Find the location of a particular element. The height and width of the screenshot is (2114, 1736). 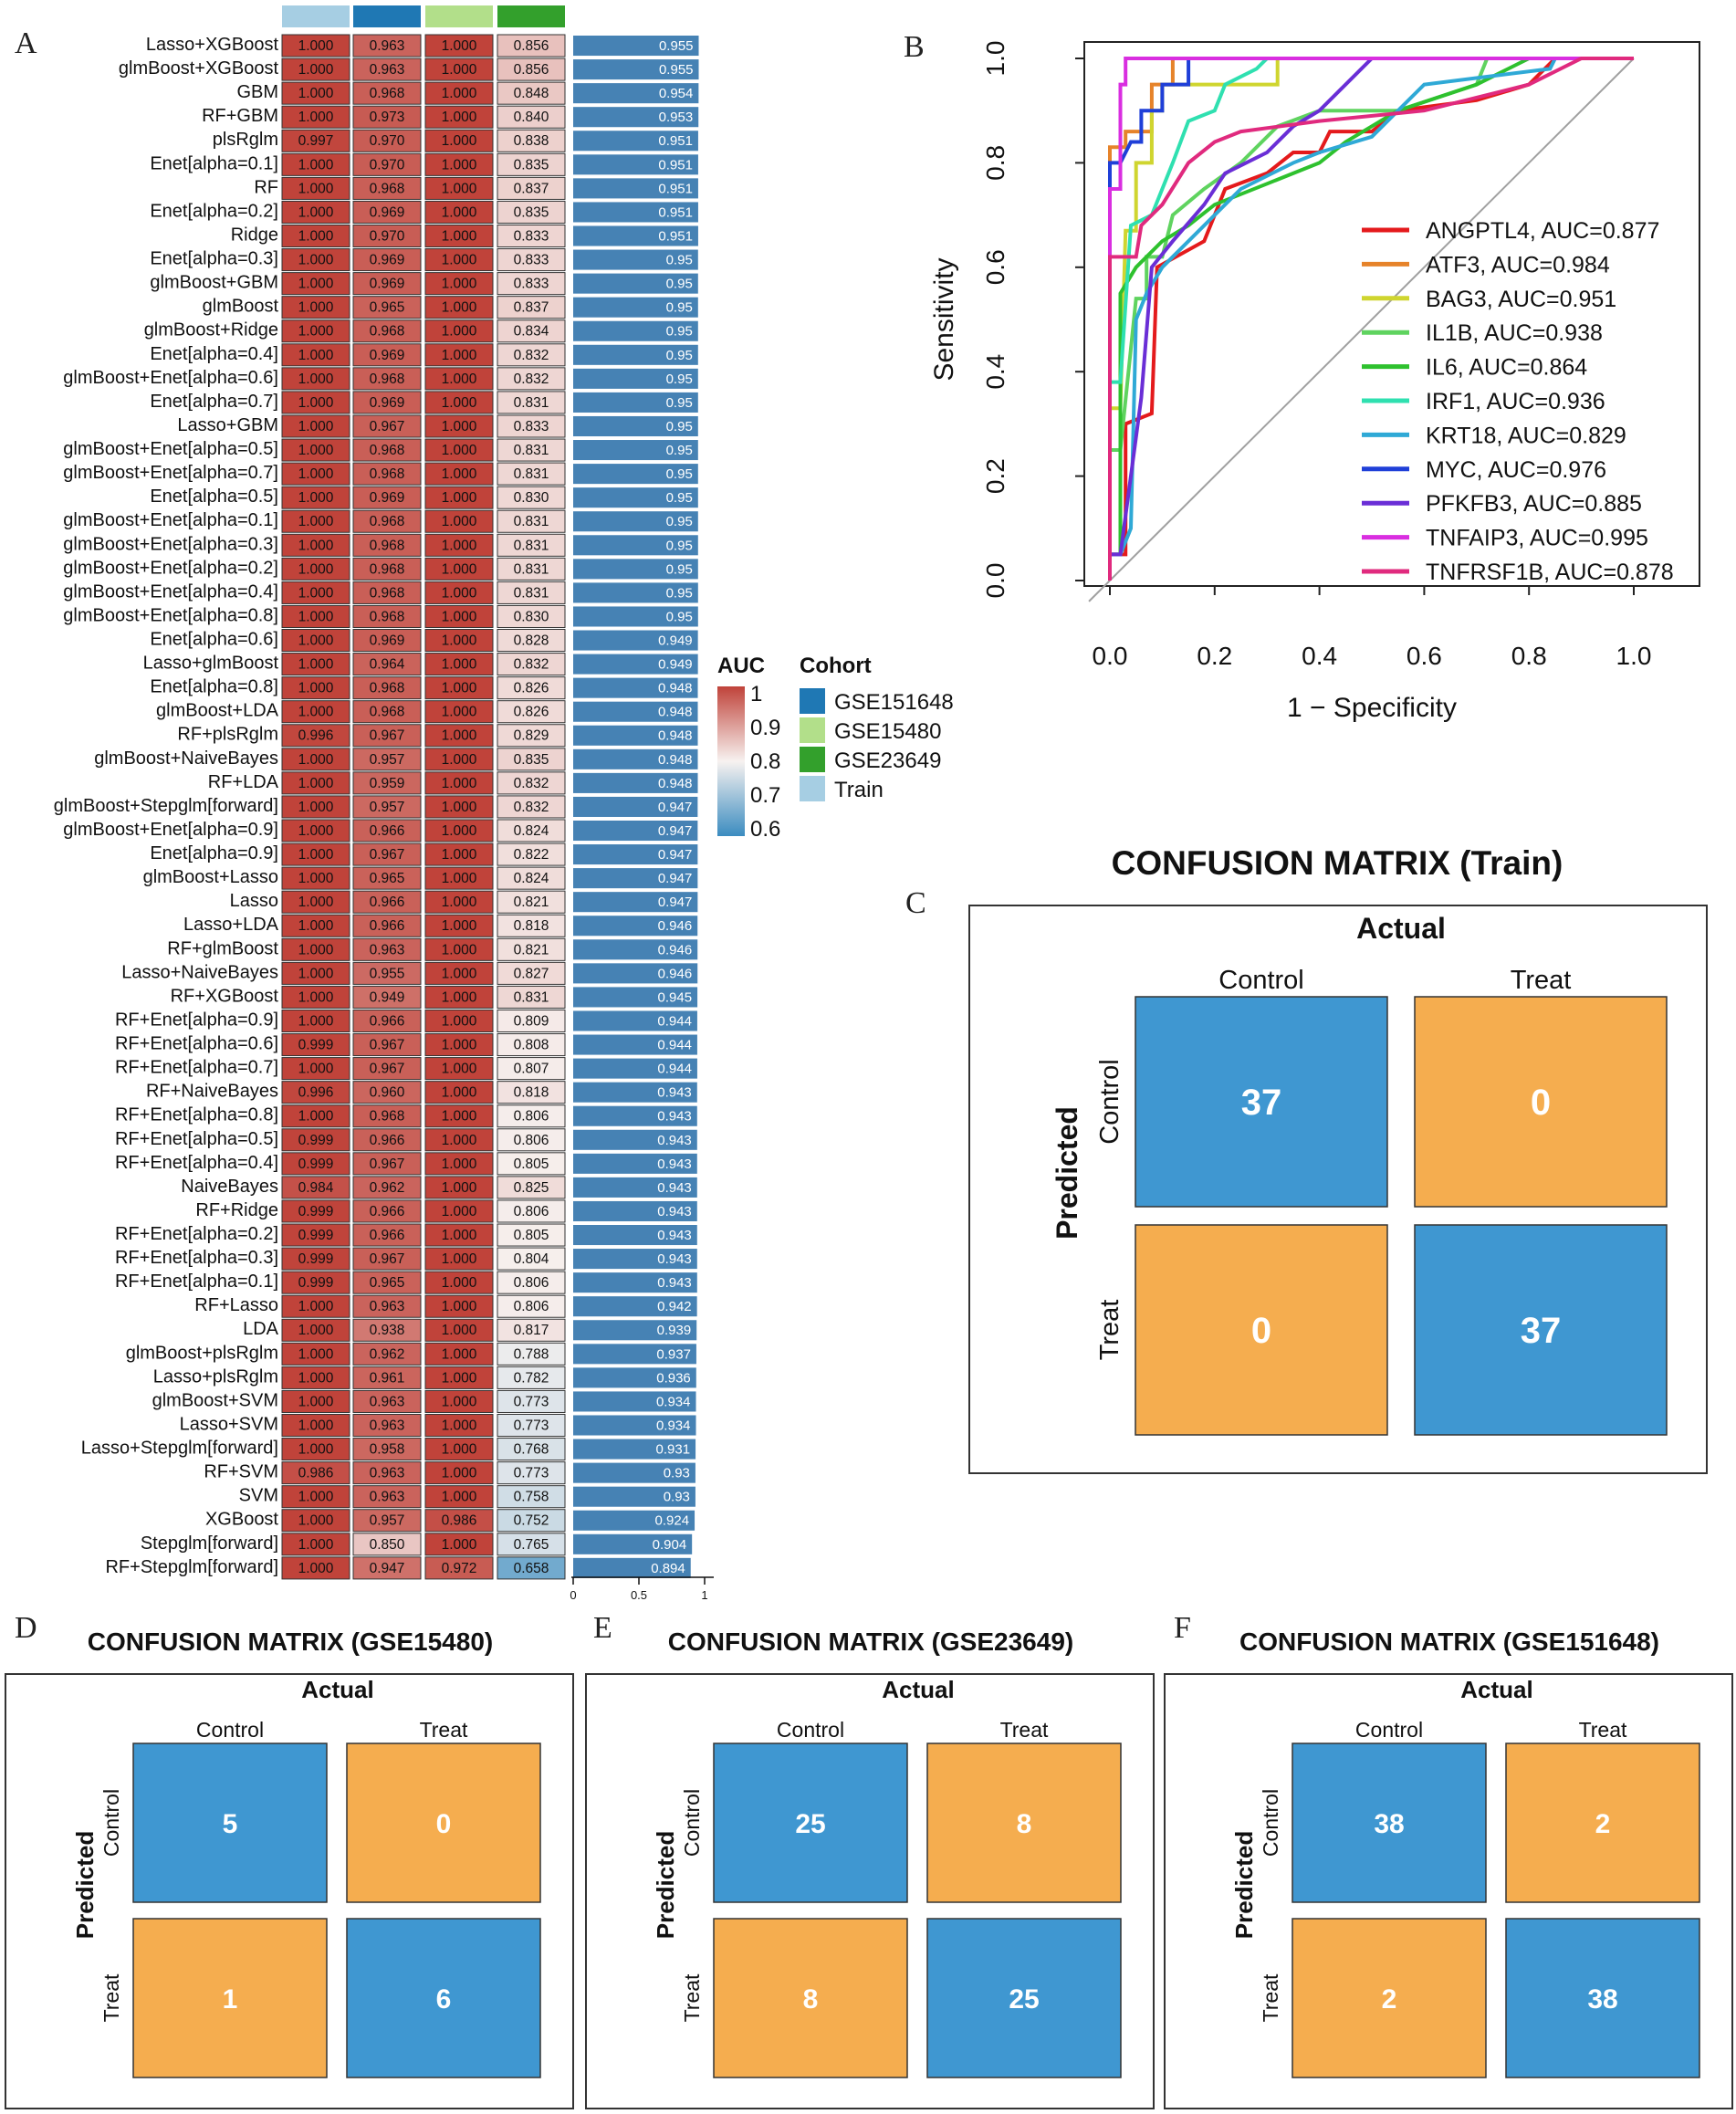

mean-auc-label: 0.93 is located at coordinates (677, 1473).